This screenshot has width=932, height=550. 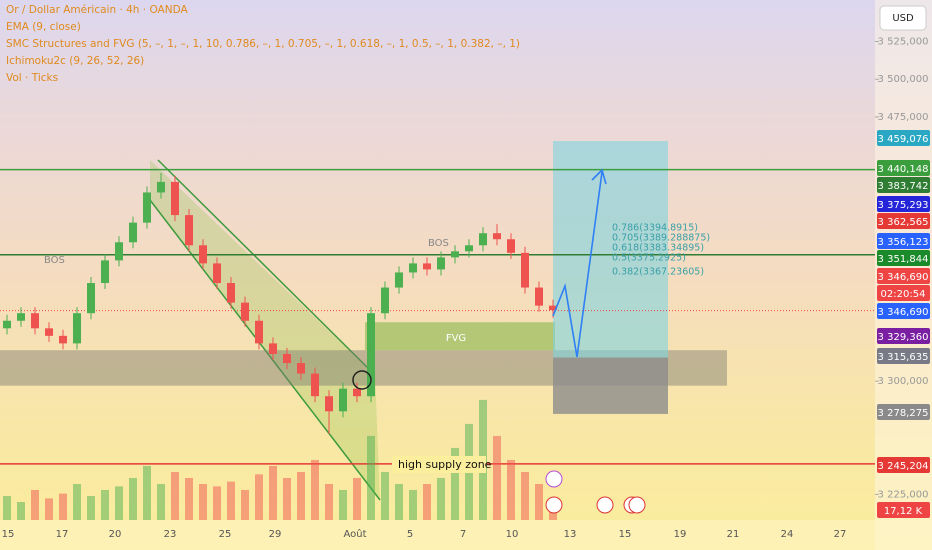 I want to click on supply-label: high supply zone, so click(x=445, y=464).